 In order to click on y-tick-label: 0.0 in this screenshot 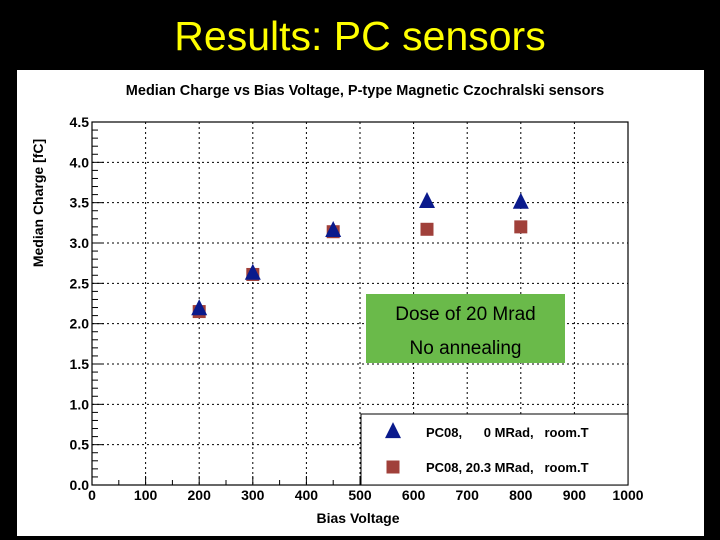, I will do `click(80, 485)`.